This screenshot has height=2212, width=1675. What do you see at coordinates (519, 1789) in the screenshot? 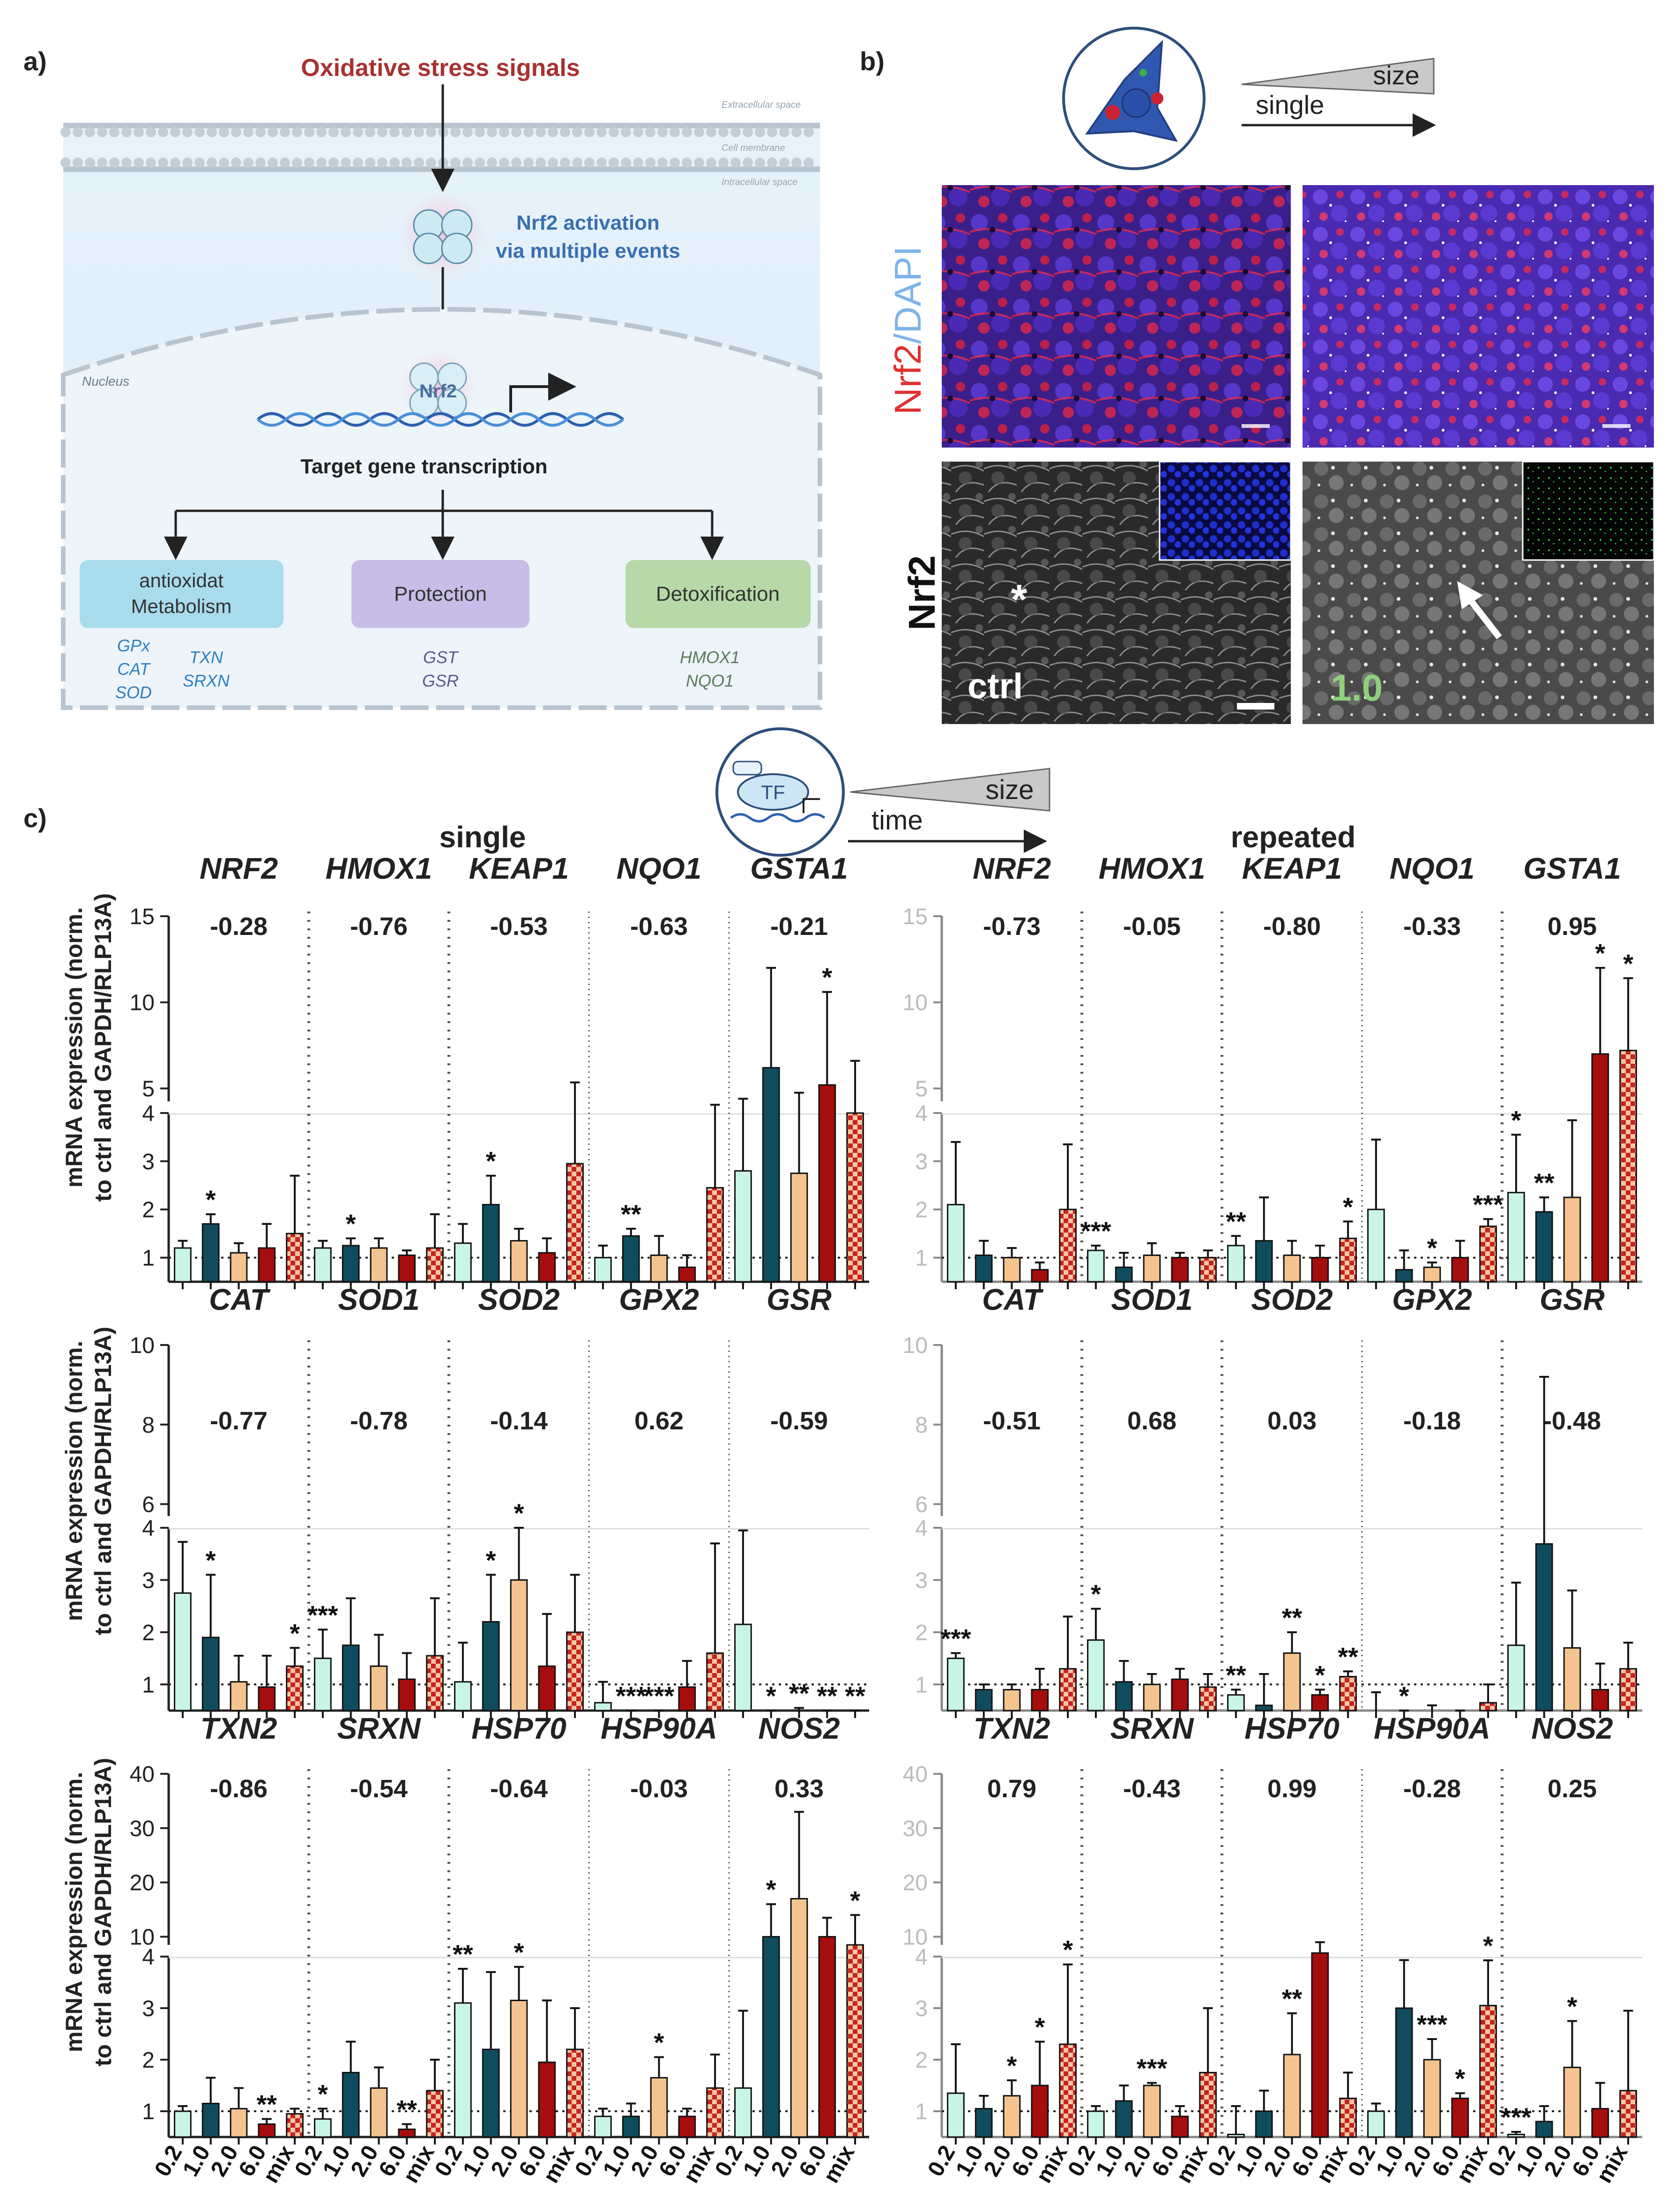
I see `correlation-value: -0.64` at bounding box center [519, 1789].